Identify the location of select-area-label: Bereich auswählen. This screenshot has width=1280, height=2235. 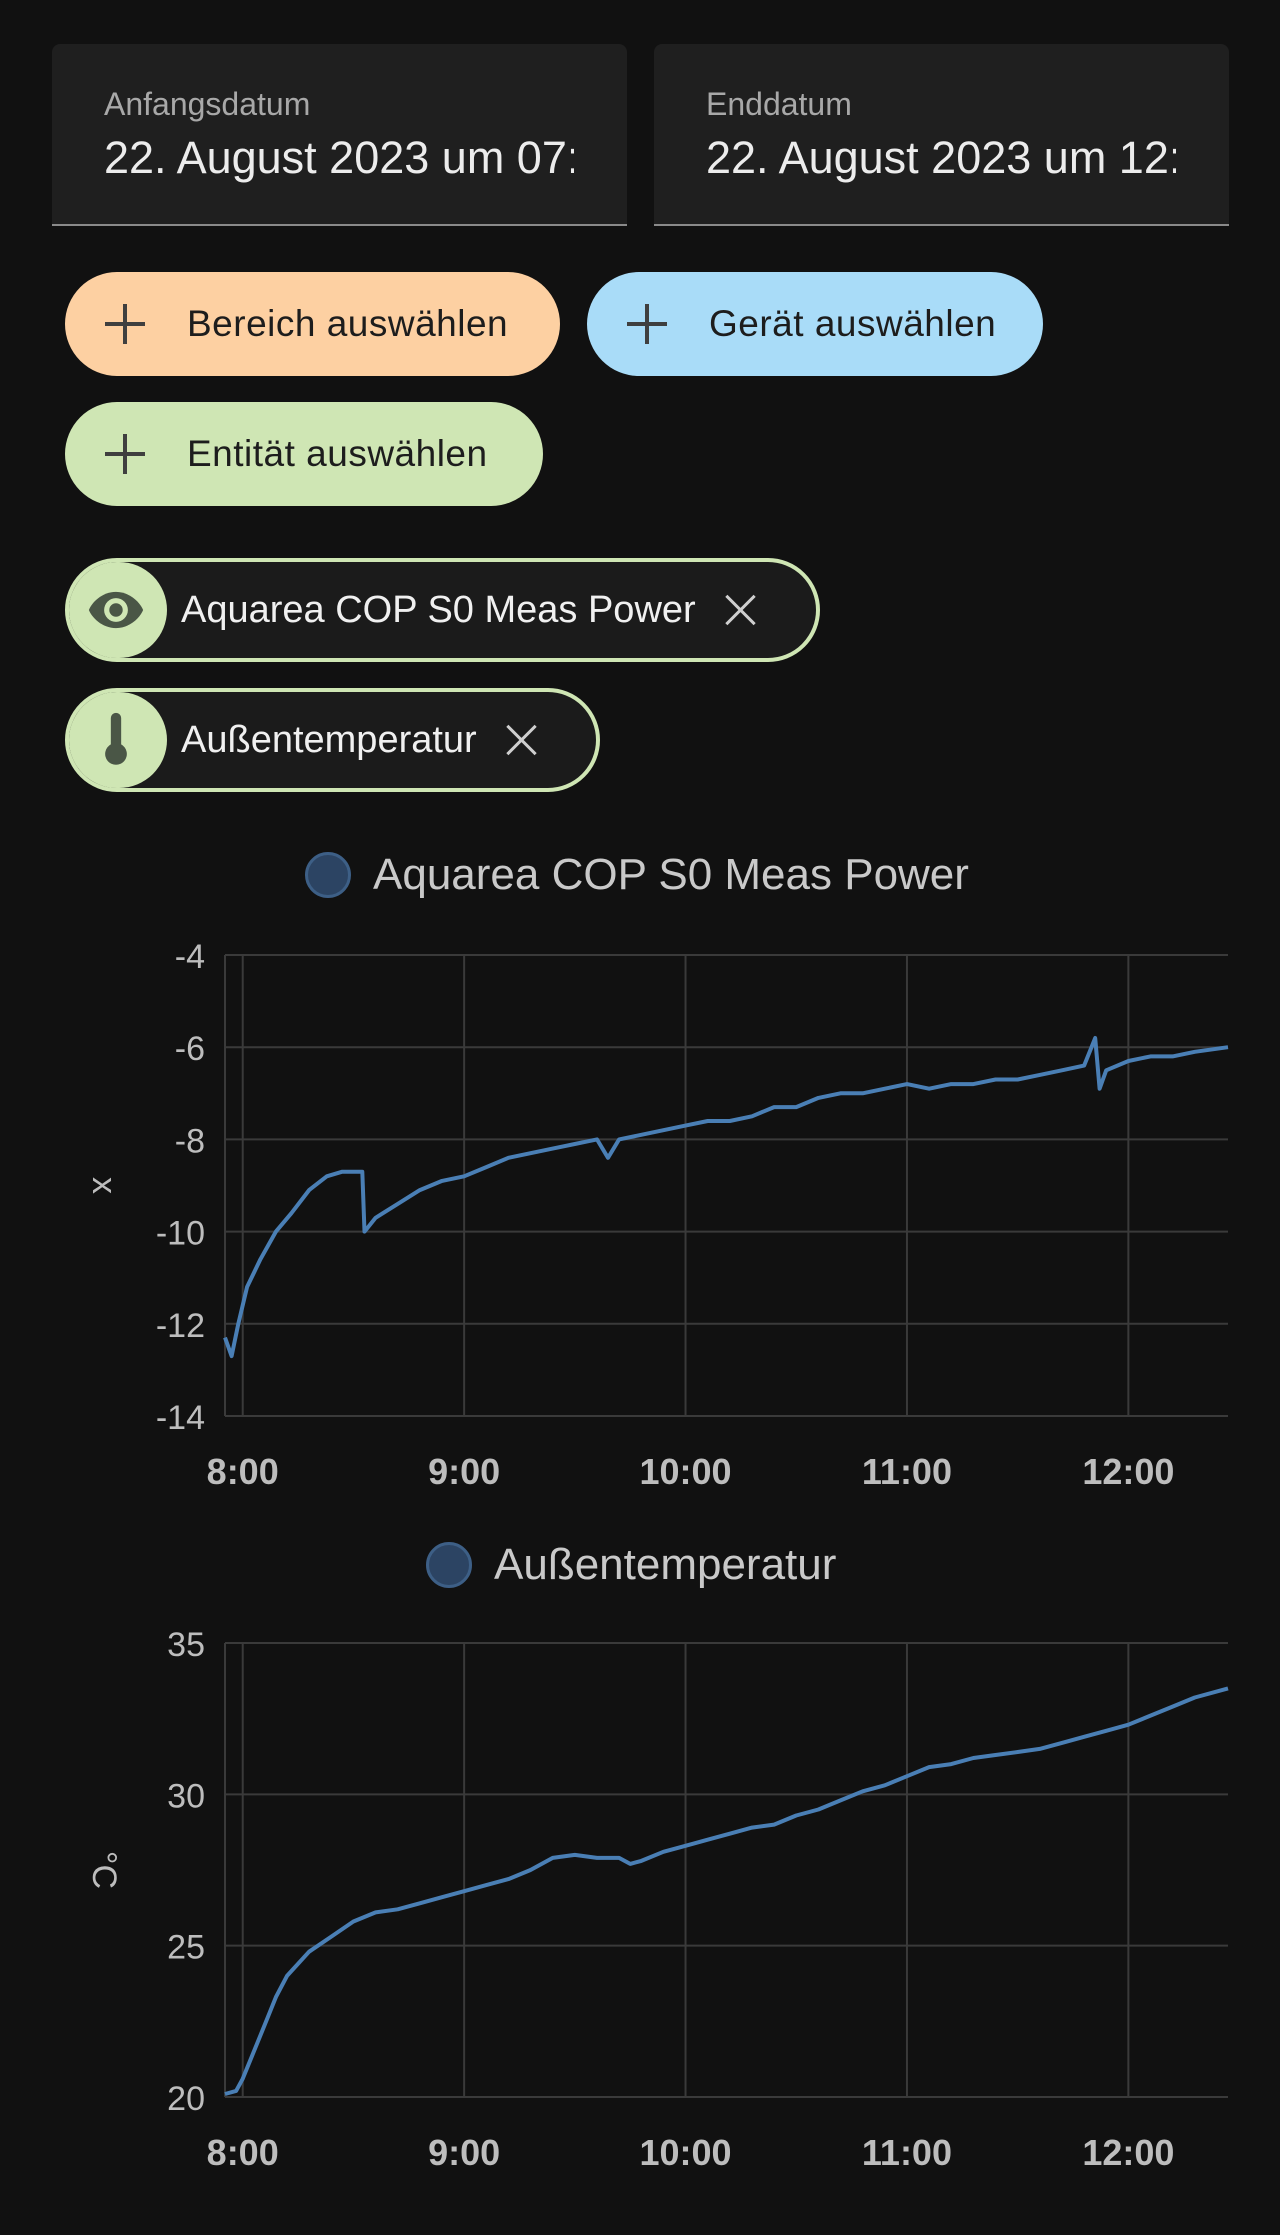
(348, 323).